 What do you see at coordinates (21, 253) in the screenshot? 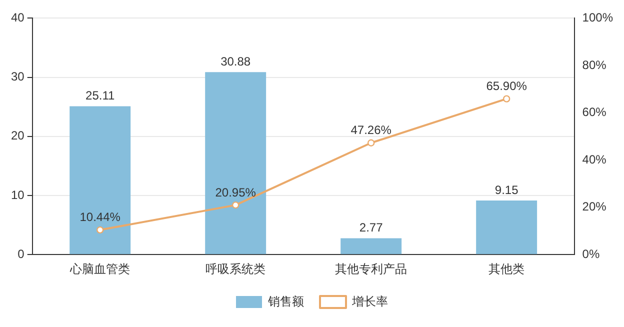
I see `y-tick-label: 0` at bounding box center [21, 253].